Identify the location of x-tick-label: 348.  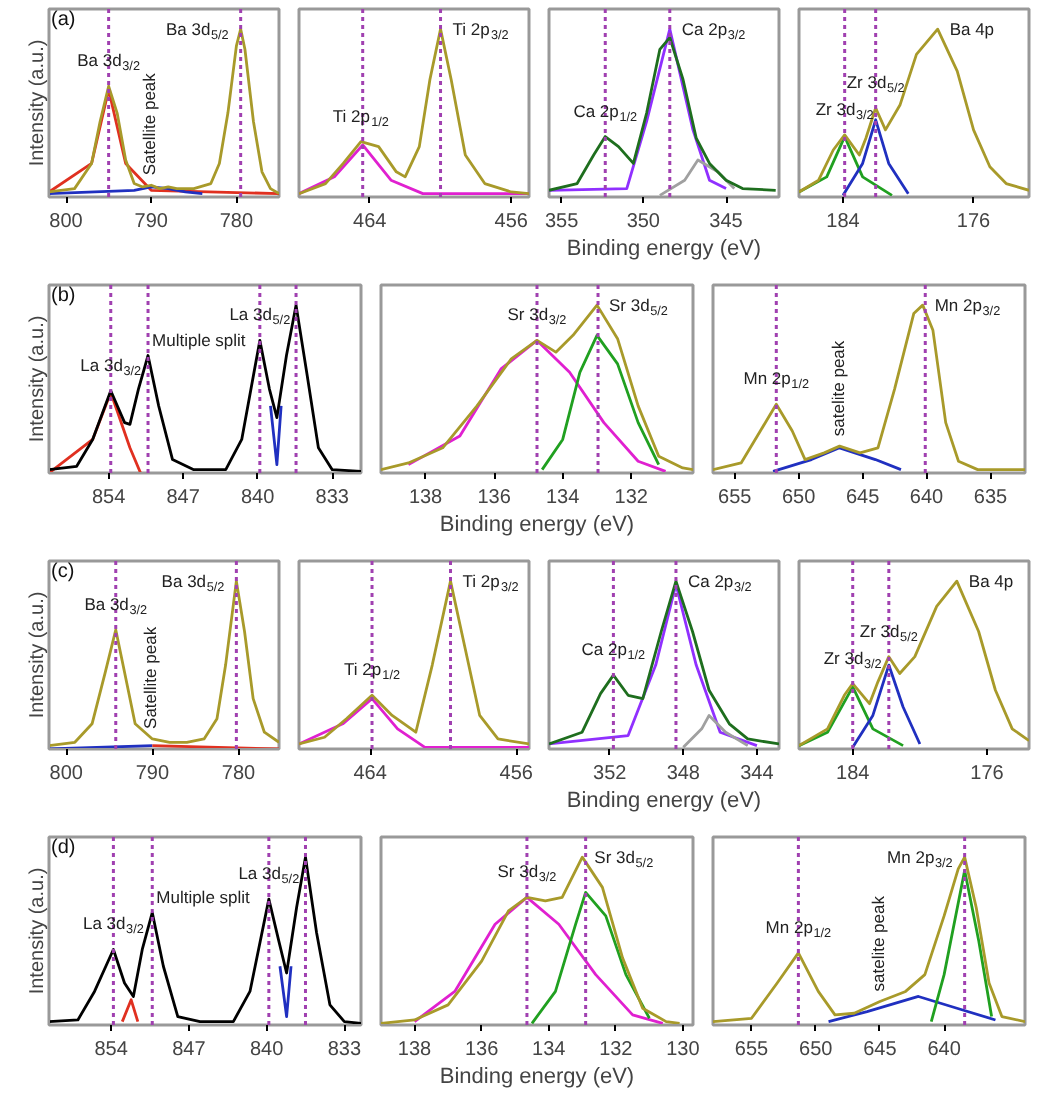
(683, 774).